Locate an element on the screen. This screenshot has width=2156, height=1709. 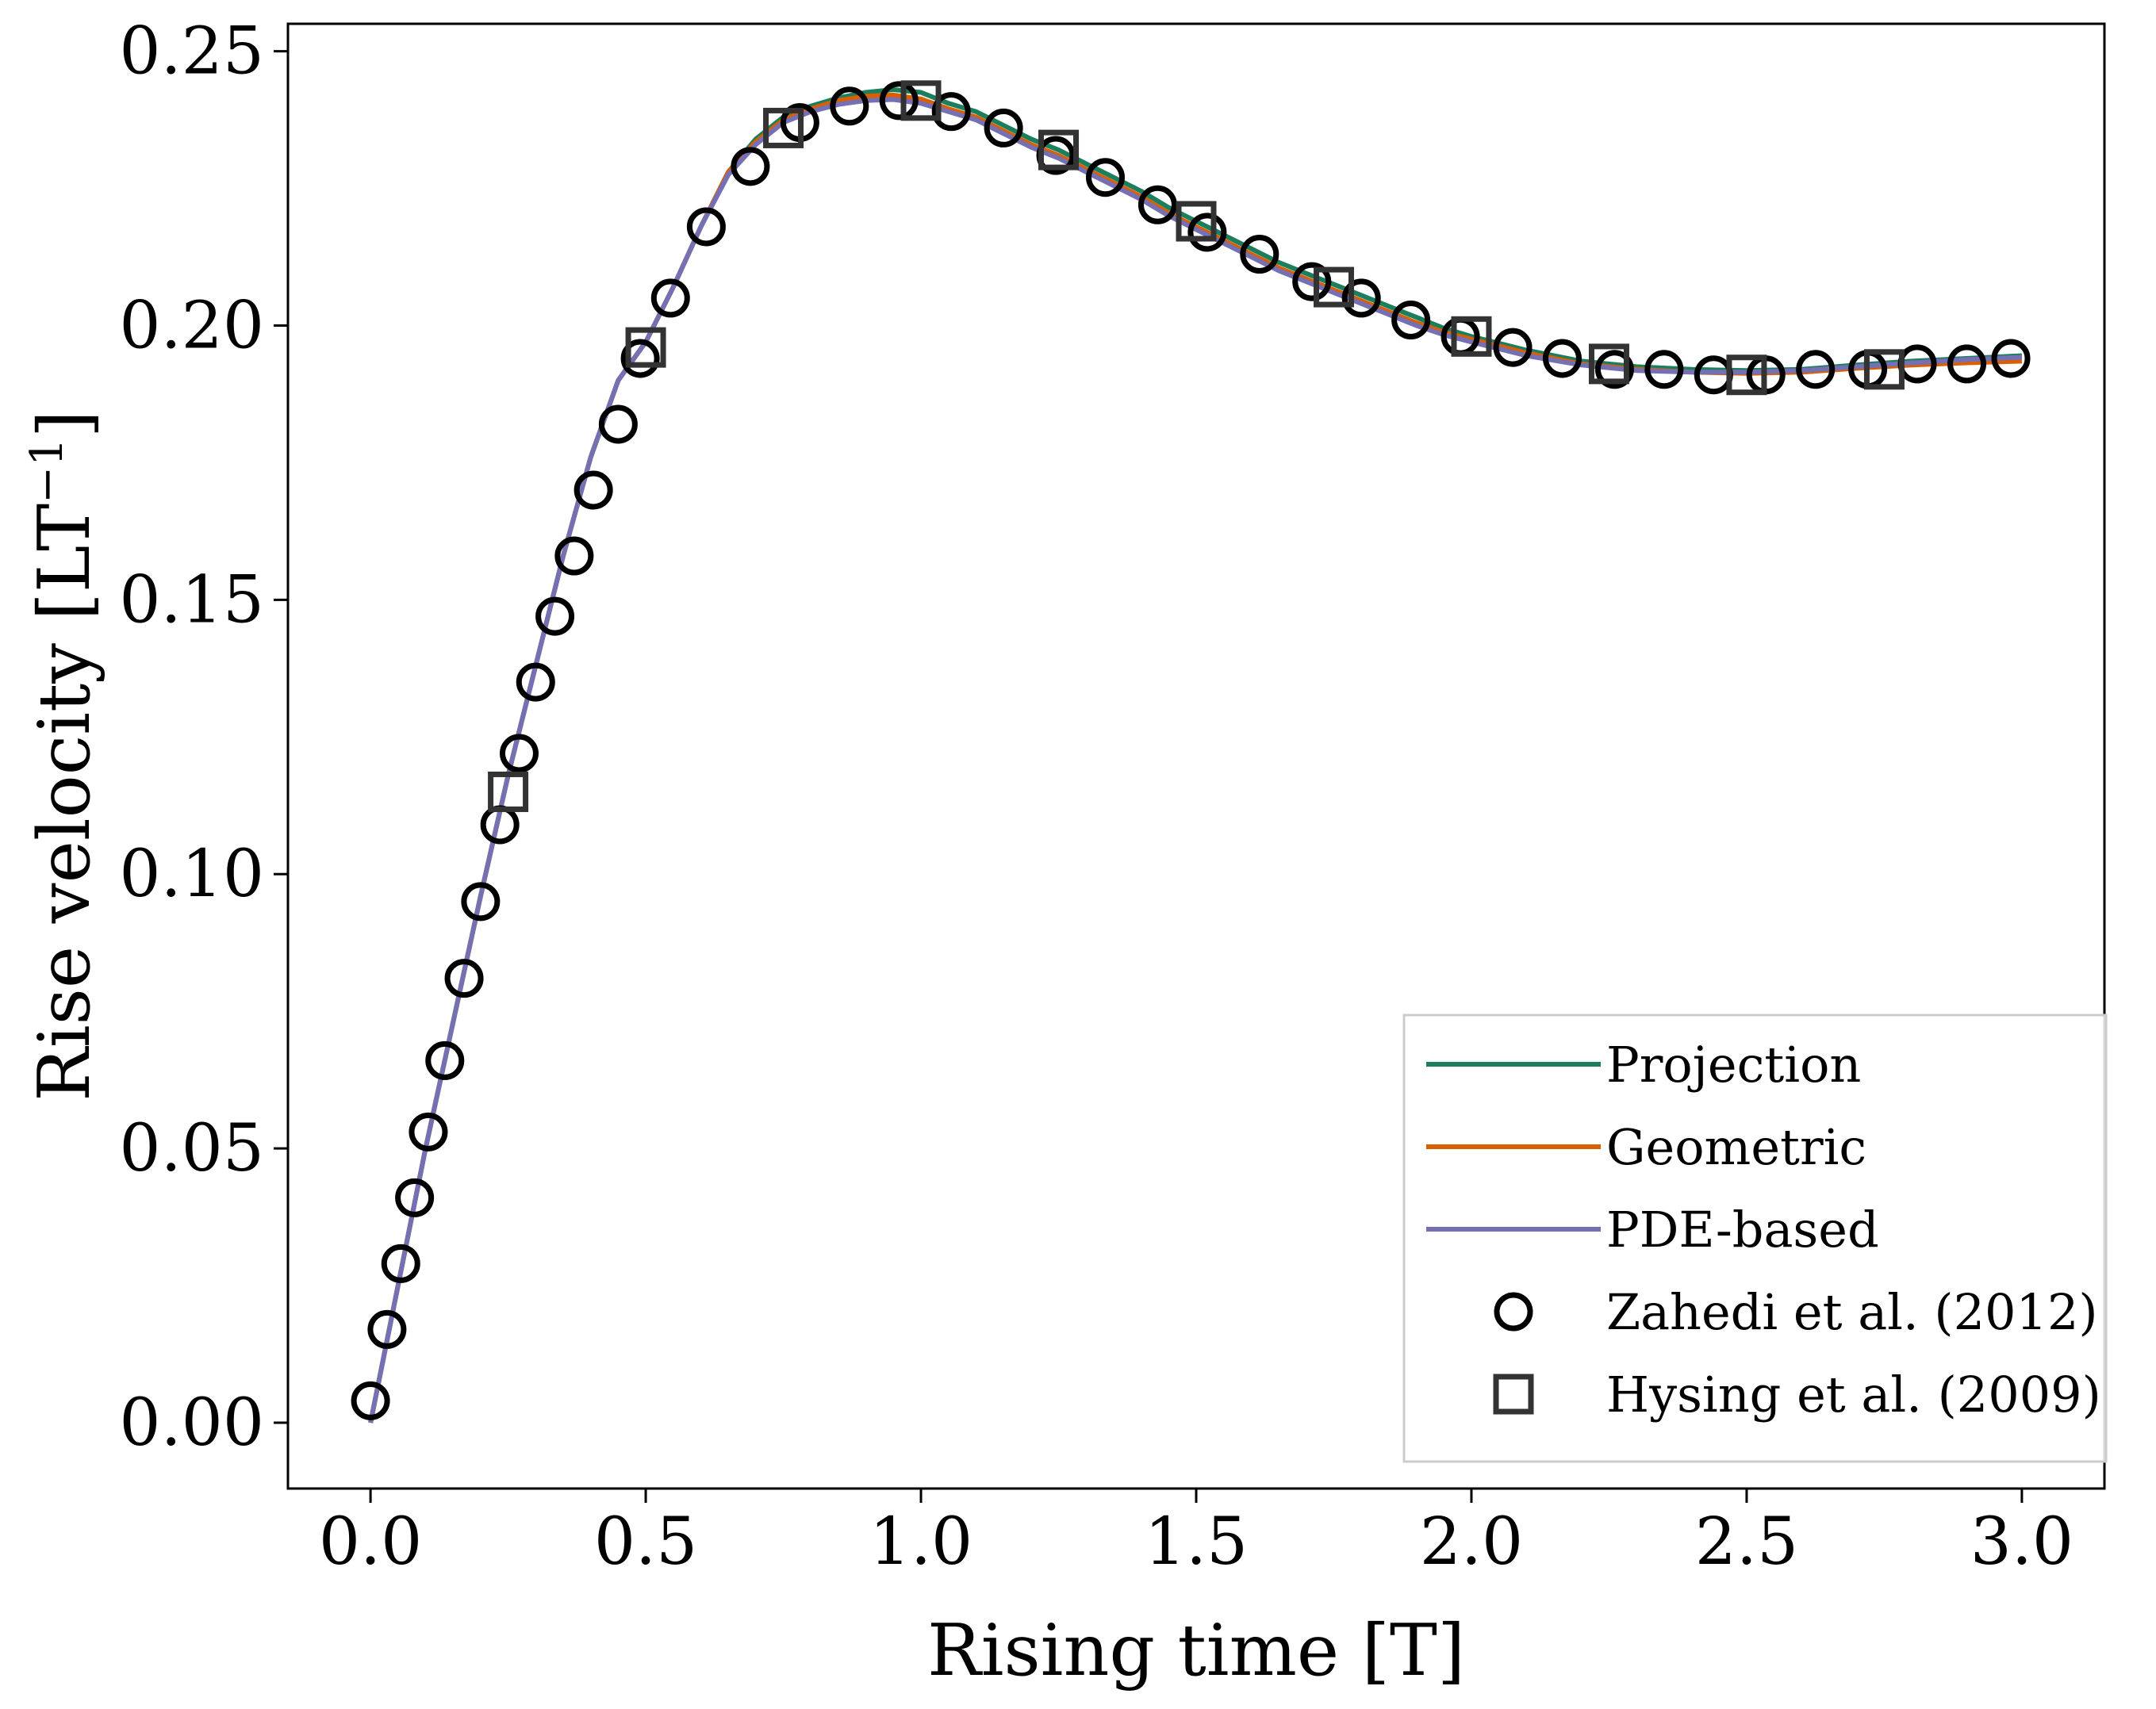
y-tick-label: 0.05 is located at coordinates (191, 1148).